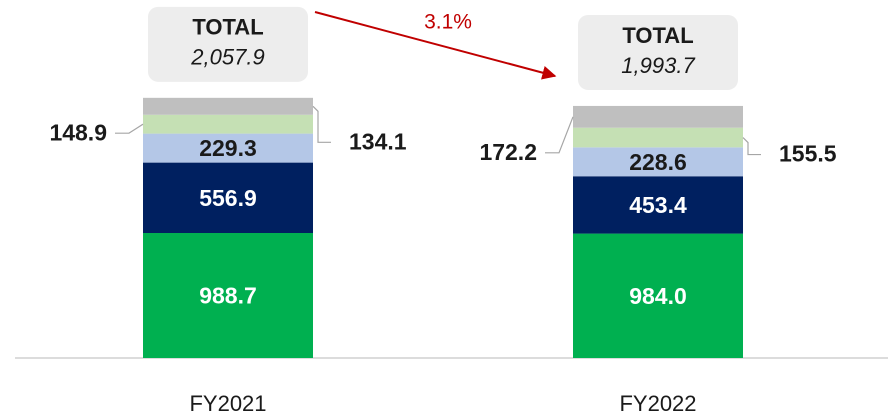 The image size is (888, 420). I want to click on value-label: 134.1, so click(378, 141).